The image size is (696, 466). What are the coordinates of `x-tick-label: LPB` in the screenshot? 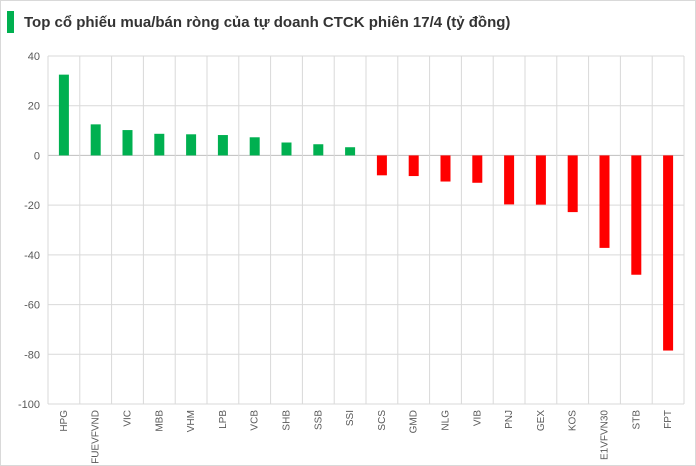 It's located at (223, 419).